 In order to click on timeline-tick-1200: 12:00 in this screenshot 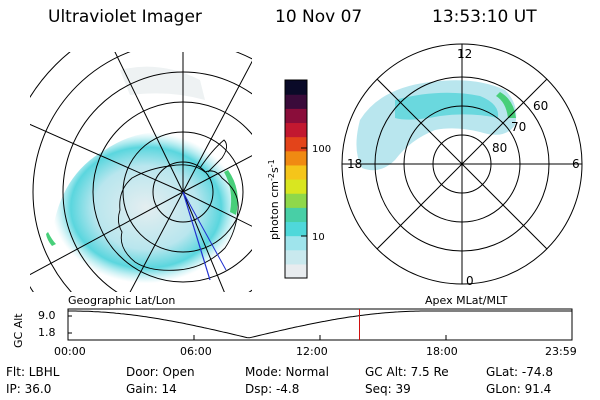, I will do `click(312, 351)`.